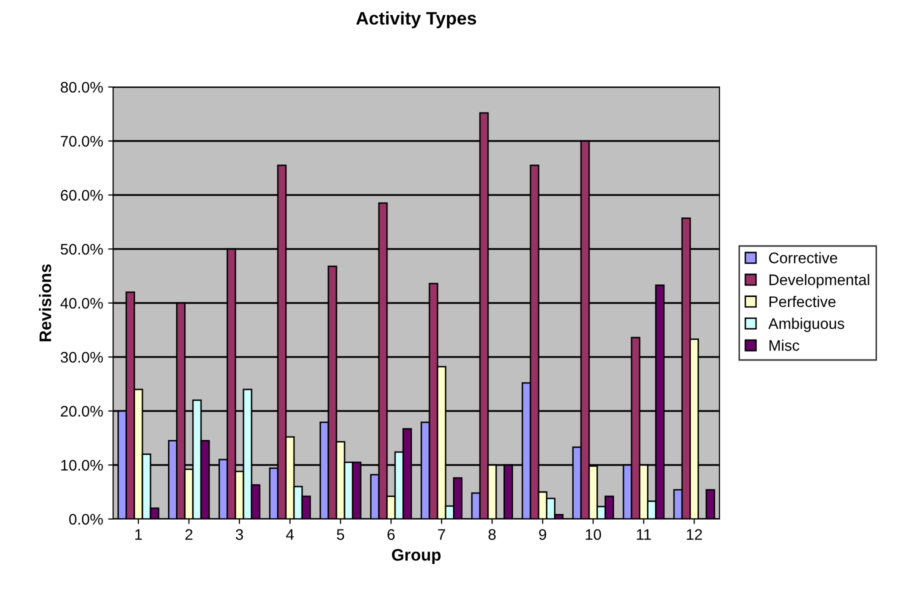 The image size is (905, 600). Describe the element at coordinates (643, 534) in the screenshot. I see `x-tick-label: 11` at that location.